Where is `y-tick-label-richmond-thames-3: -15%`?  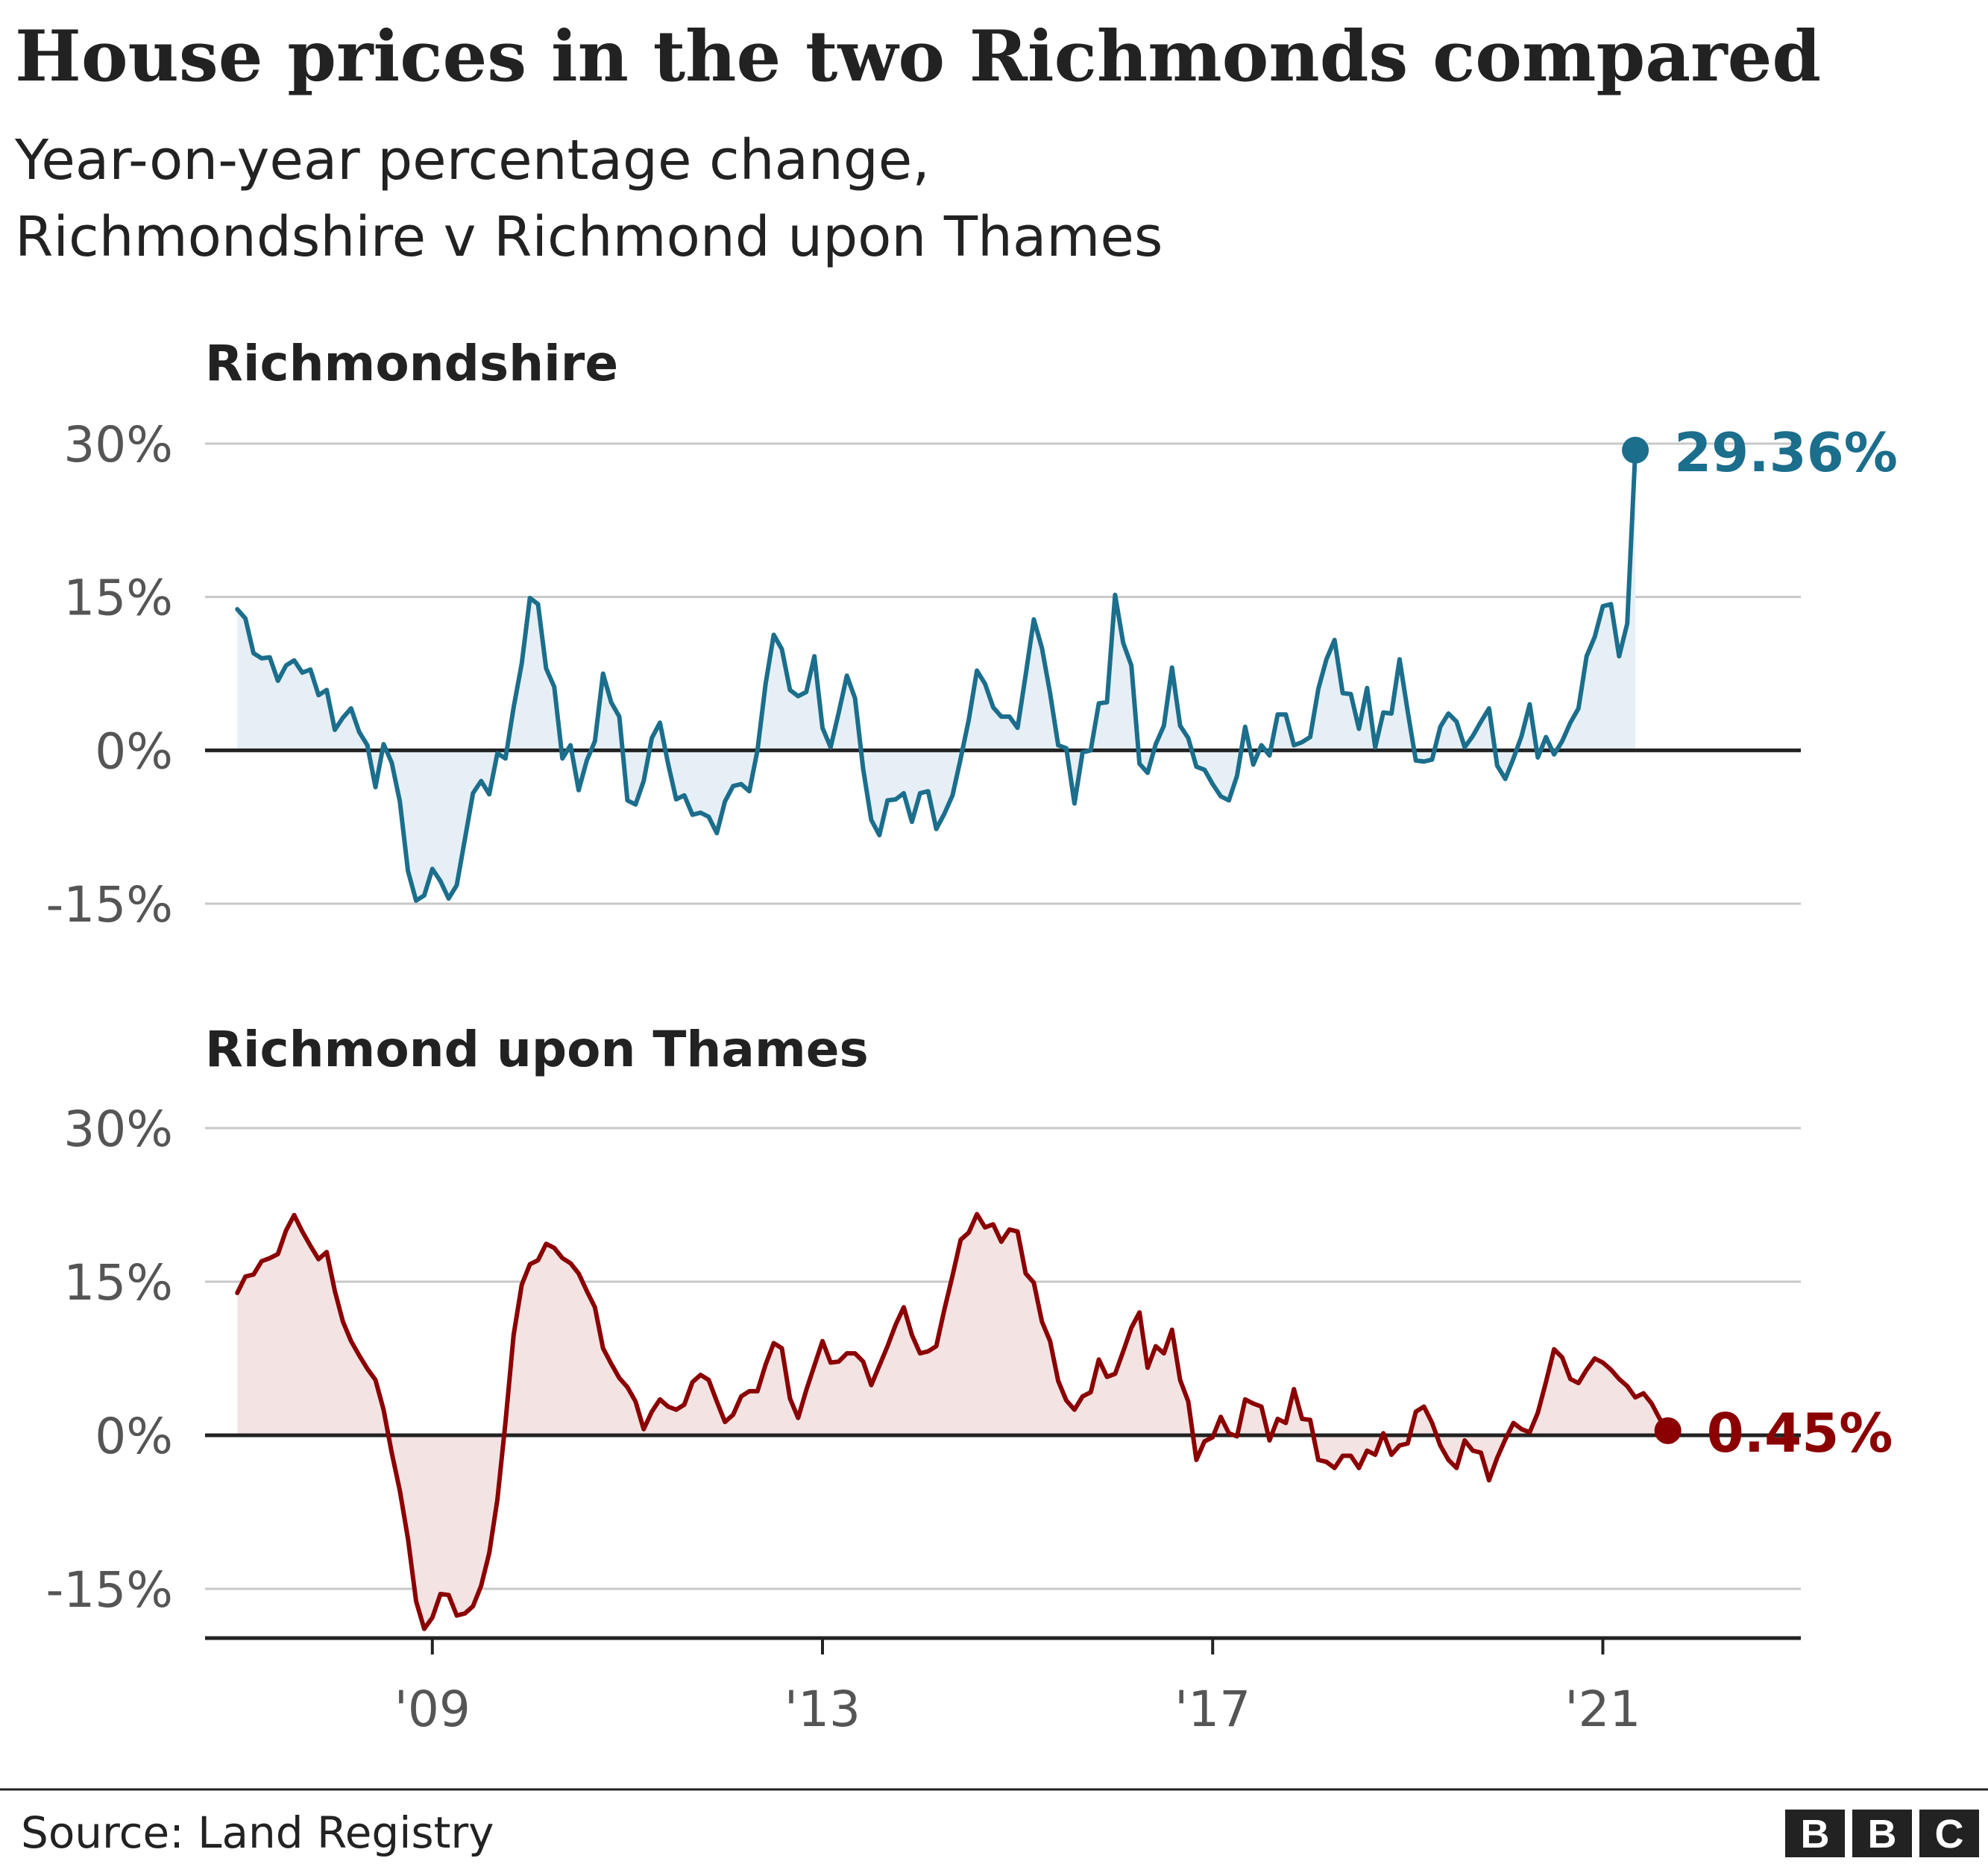 y-tick-label-richmond-thames-3: -15% is located at coordinates (109, 1590).